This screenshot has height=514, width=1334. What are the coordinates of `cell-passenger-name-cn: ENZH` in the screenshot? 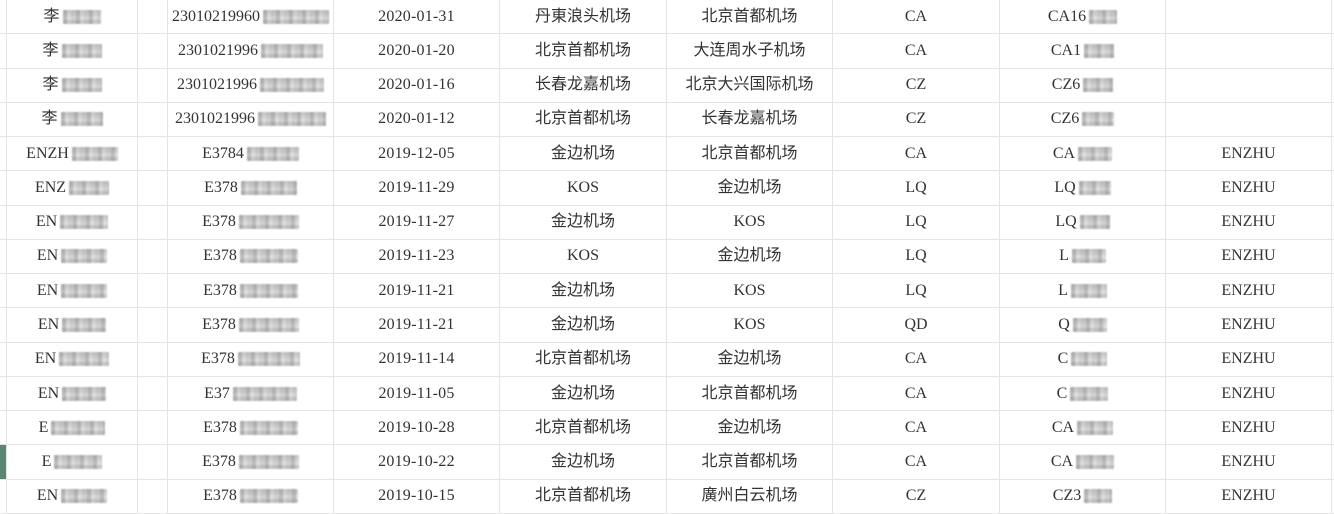 It's located at (72, 154).